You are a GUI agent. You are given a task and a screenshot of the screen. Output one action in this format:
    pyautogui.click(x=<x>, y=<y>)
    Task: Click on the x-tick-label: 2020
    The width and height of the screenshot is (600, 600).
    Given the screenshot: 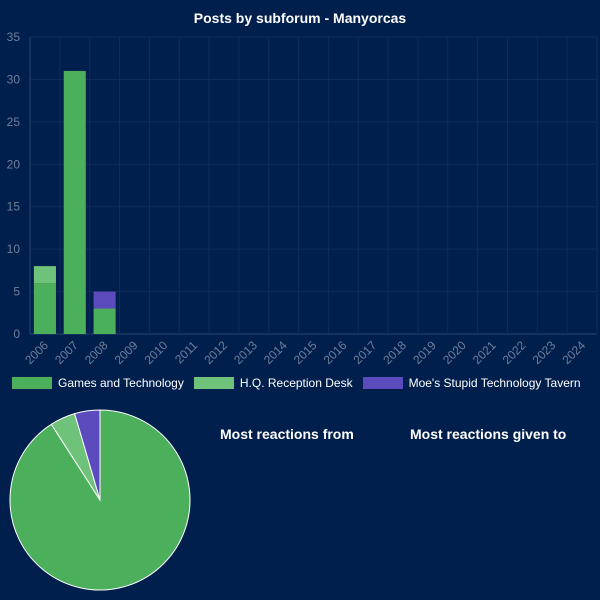 What is the action you would take?
    pyautogui.click(x=454, y=352)
    